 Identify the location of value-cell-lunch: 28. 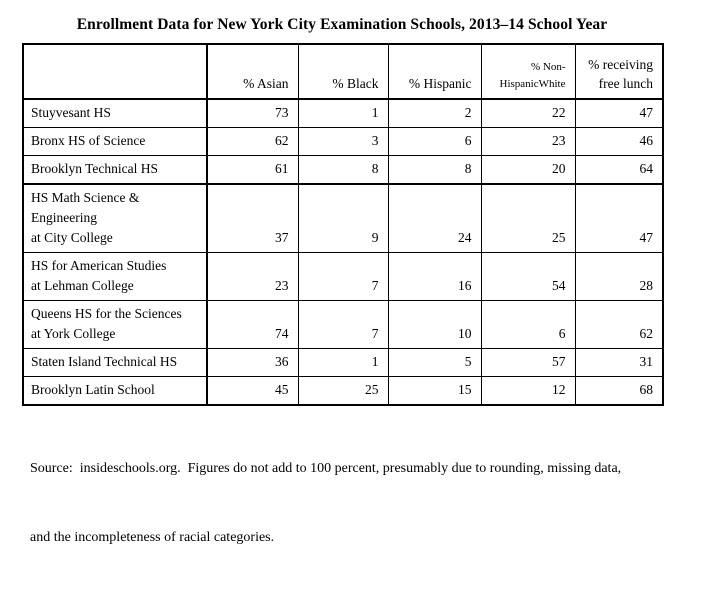
(619, 276).